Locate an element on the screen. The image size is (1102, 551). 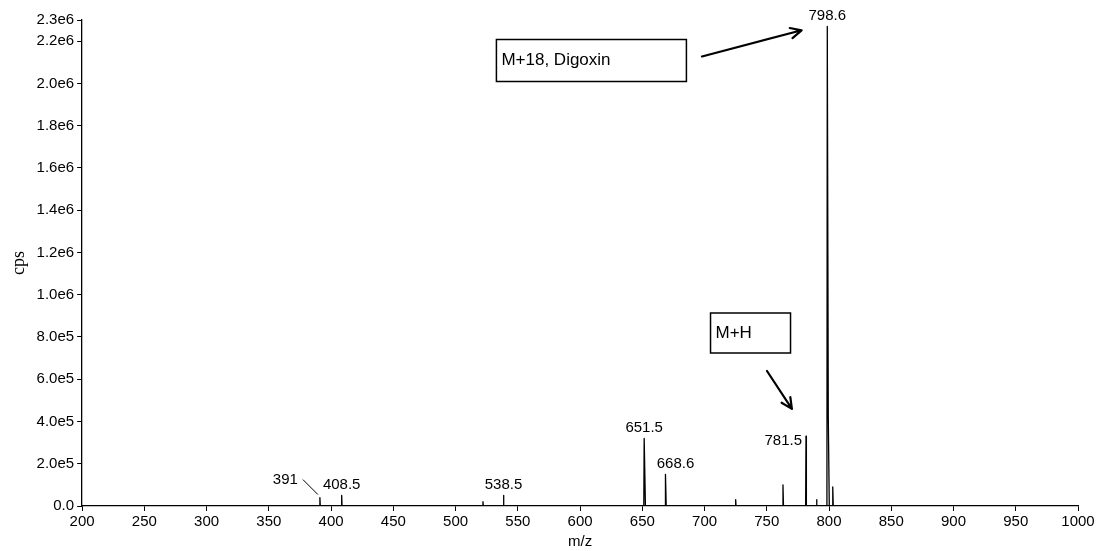
y-tick-label: 2.0e6 is located at coordinates (55, 82).